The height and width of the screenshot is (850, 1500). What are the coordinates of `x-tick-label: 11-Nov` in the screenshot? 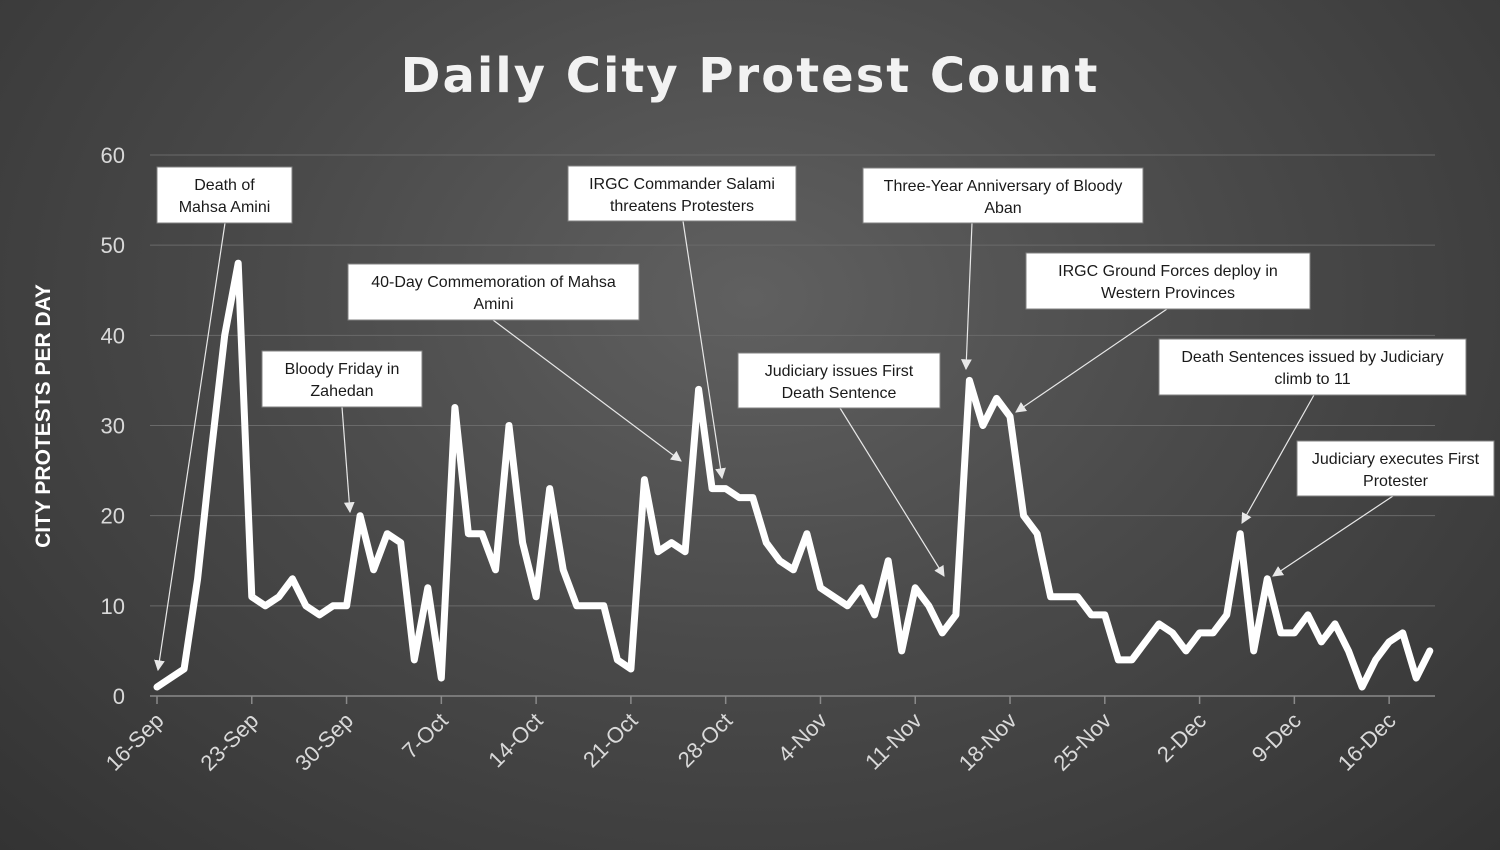 It's located at (893, 741).